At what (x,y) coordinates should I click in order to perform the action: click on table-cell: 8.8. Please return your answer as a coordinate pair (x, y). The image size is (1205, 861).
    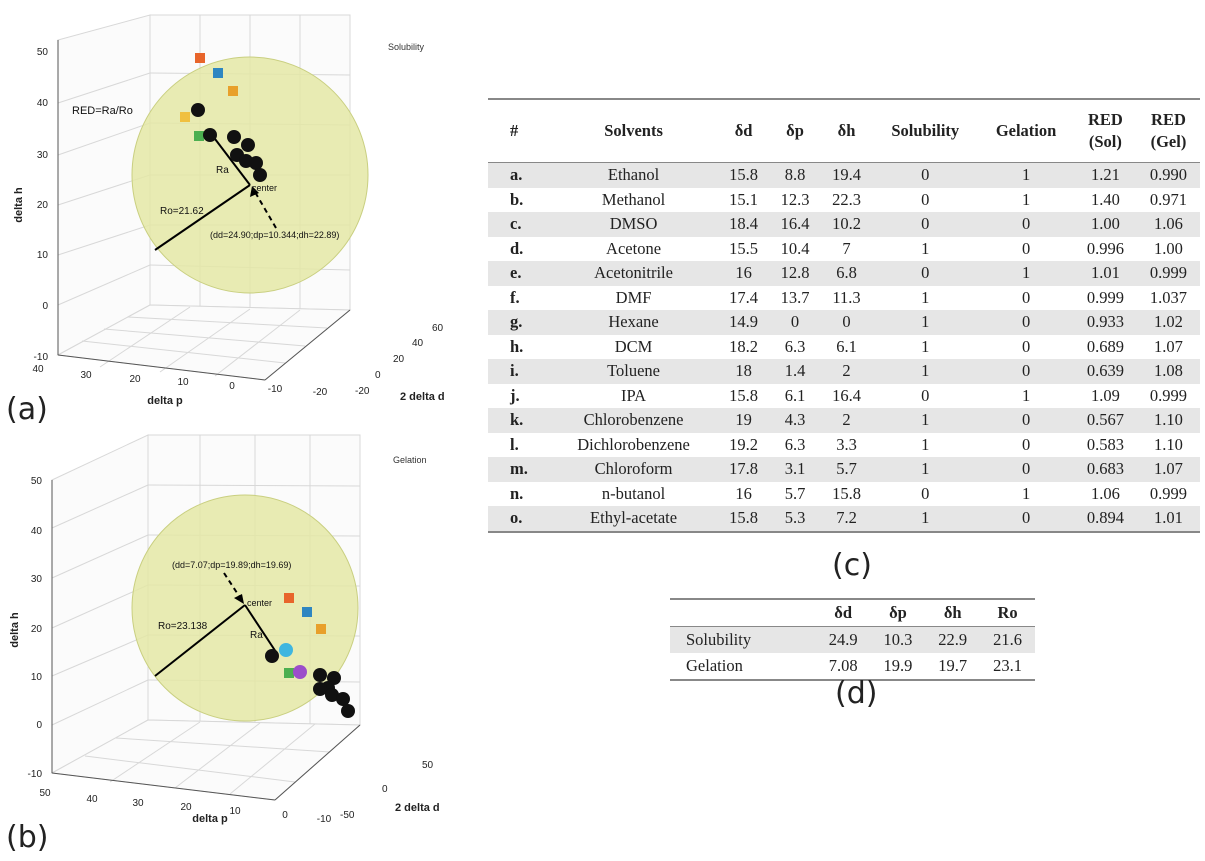
    Looking at the image, I should click on (795, 175).